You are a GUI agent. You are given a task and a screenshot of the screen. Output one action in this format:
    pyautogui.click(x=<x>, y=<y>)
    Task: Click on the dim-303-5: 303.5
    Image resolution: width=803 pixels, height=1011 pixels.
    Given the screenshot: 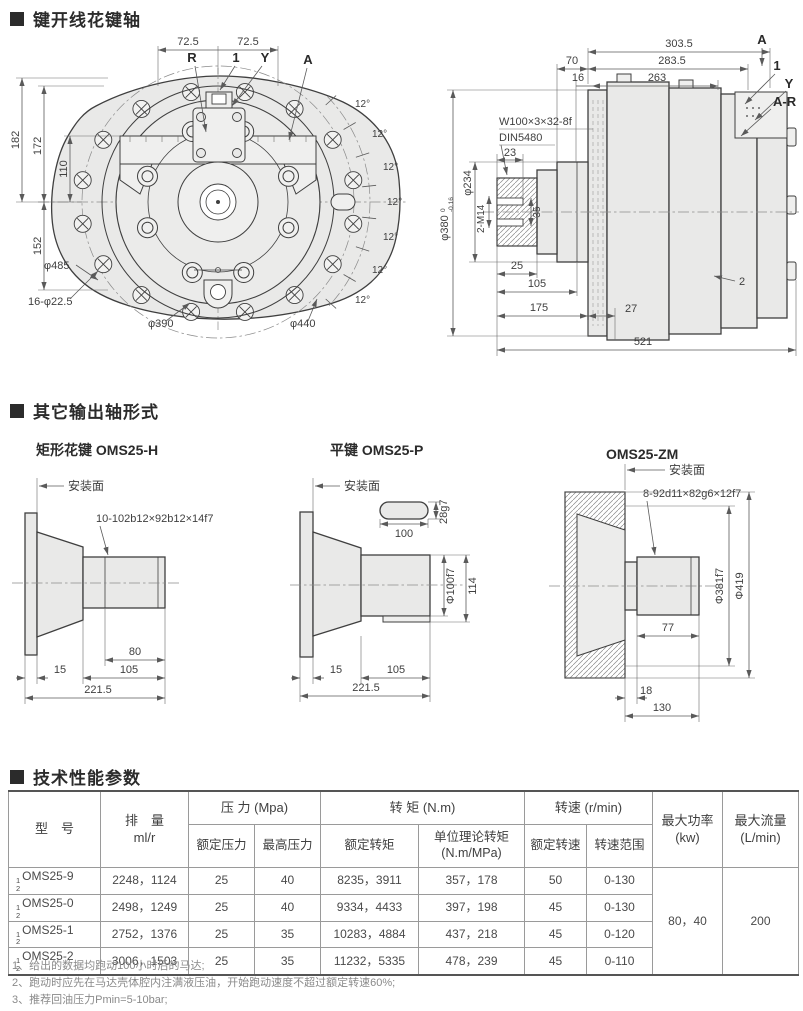 What is the action you would take?
    pyautogui.click(x=679, y=44)
    